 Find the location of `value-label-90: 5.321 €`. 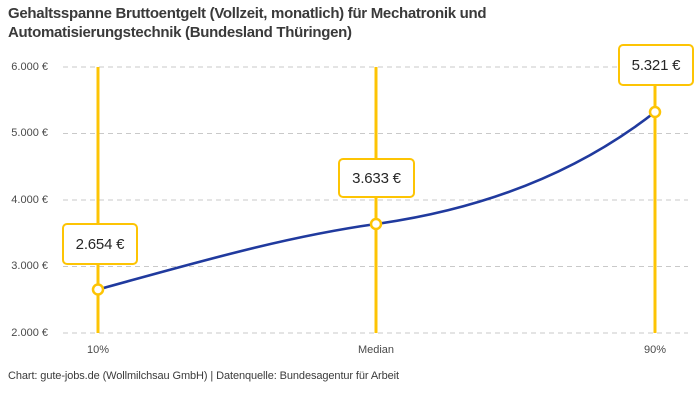

value-label-90: 5.321 € is located at coordinates (656, 65).